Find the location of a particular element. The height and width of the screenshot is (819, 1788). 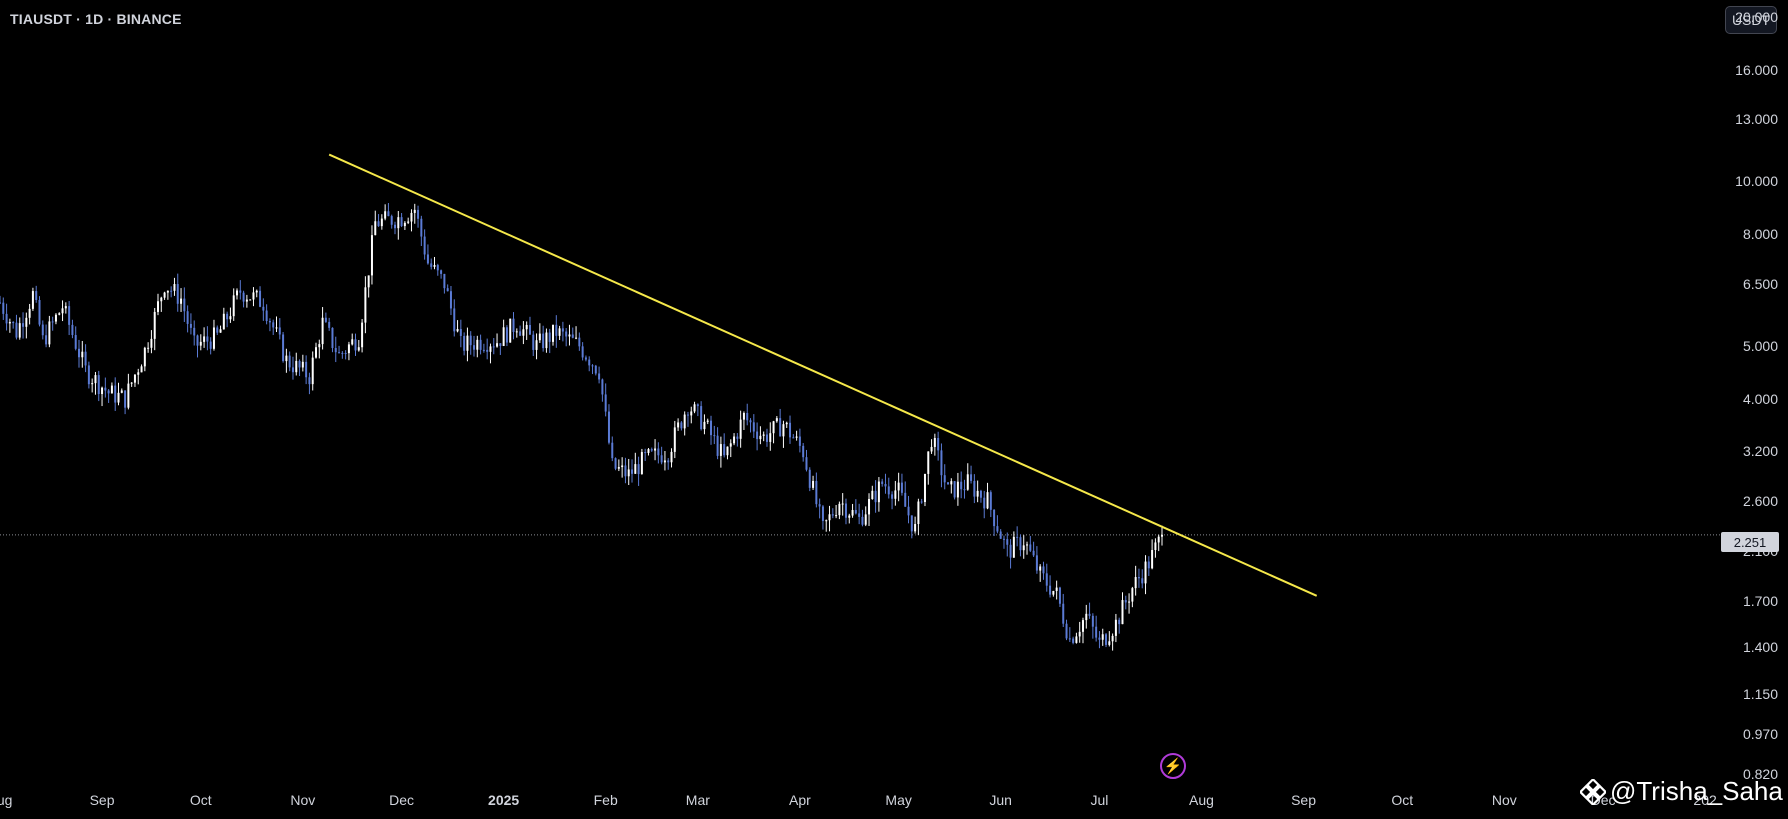

time-tick: 202 is located at coordinates (1705, 800).